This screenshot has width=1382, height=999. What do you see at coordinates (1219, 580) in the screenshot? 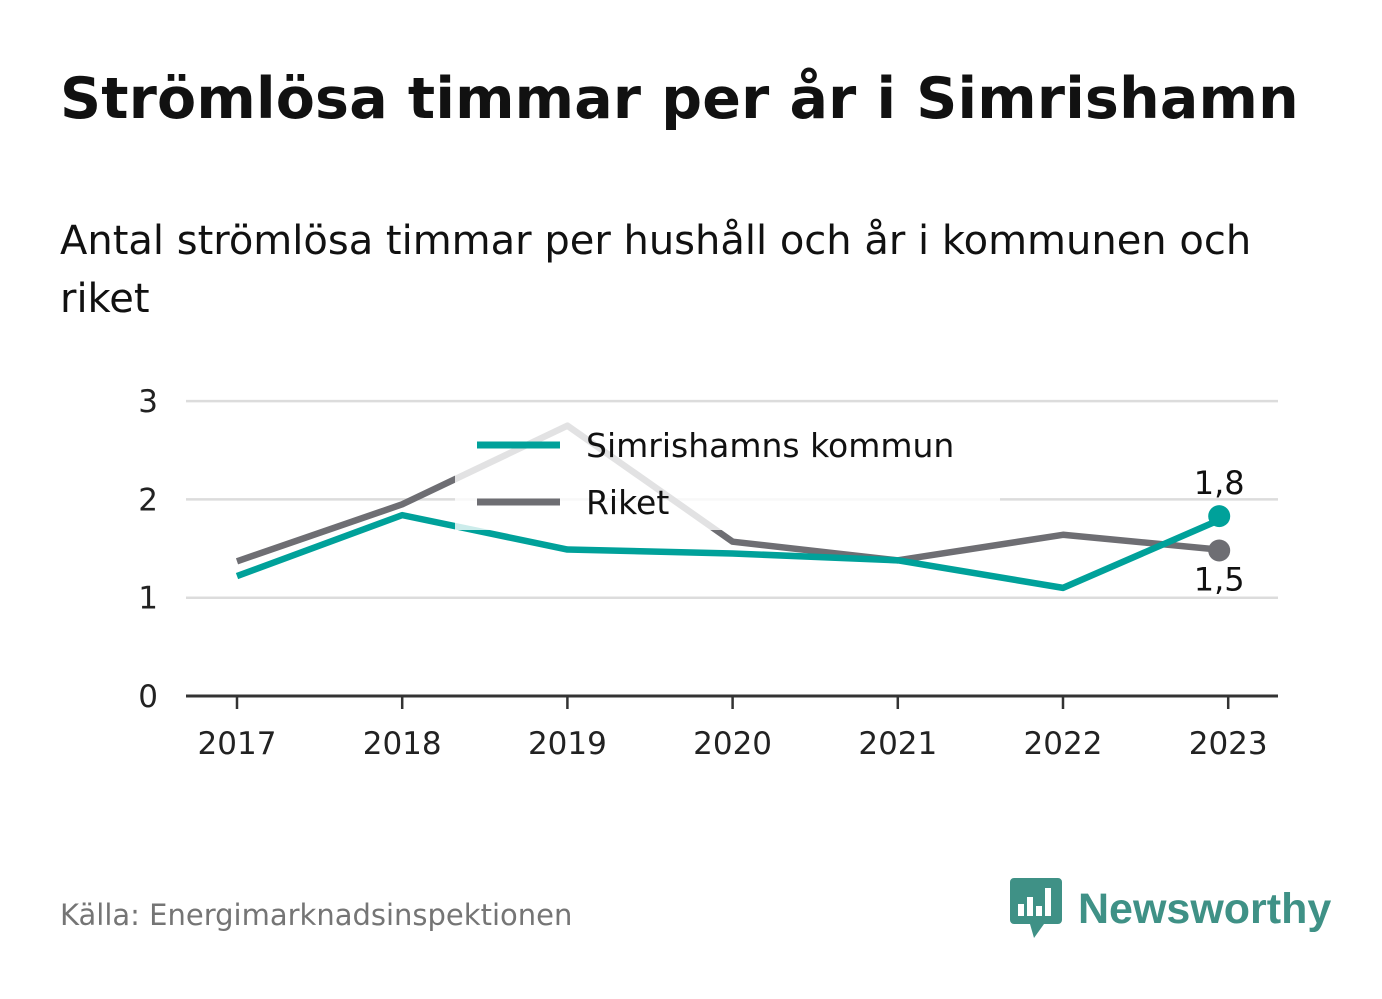
I see `end-value-label: 1,5` at bounding box center [1219, 580].